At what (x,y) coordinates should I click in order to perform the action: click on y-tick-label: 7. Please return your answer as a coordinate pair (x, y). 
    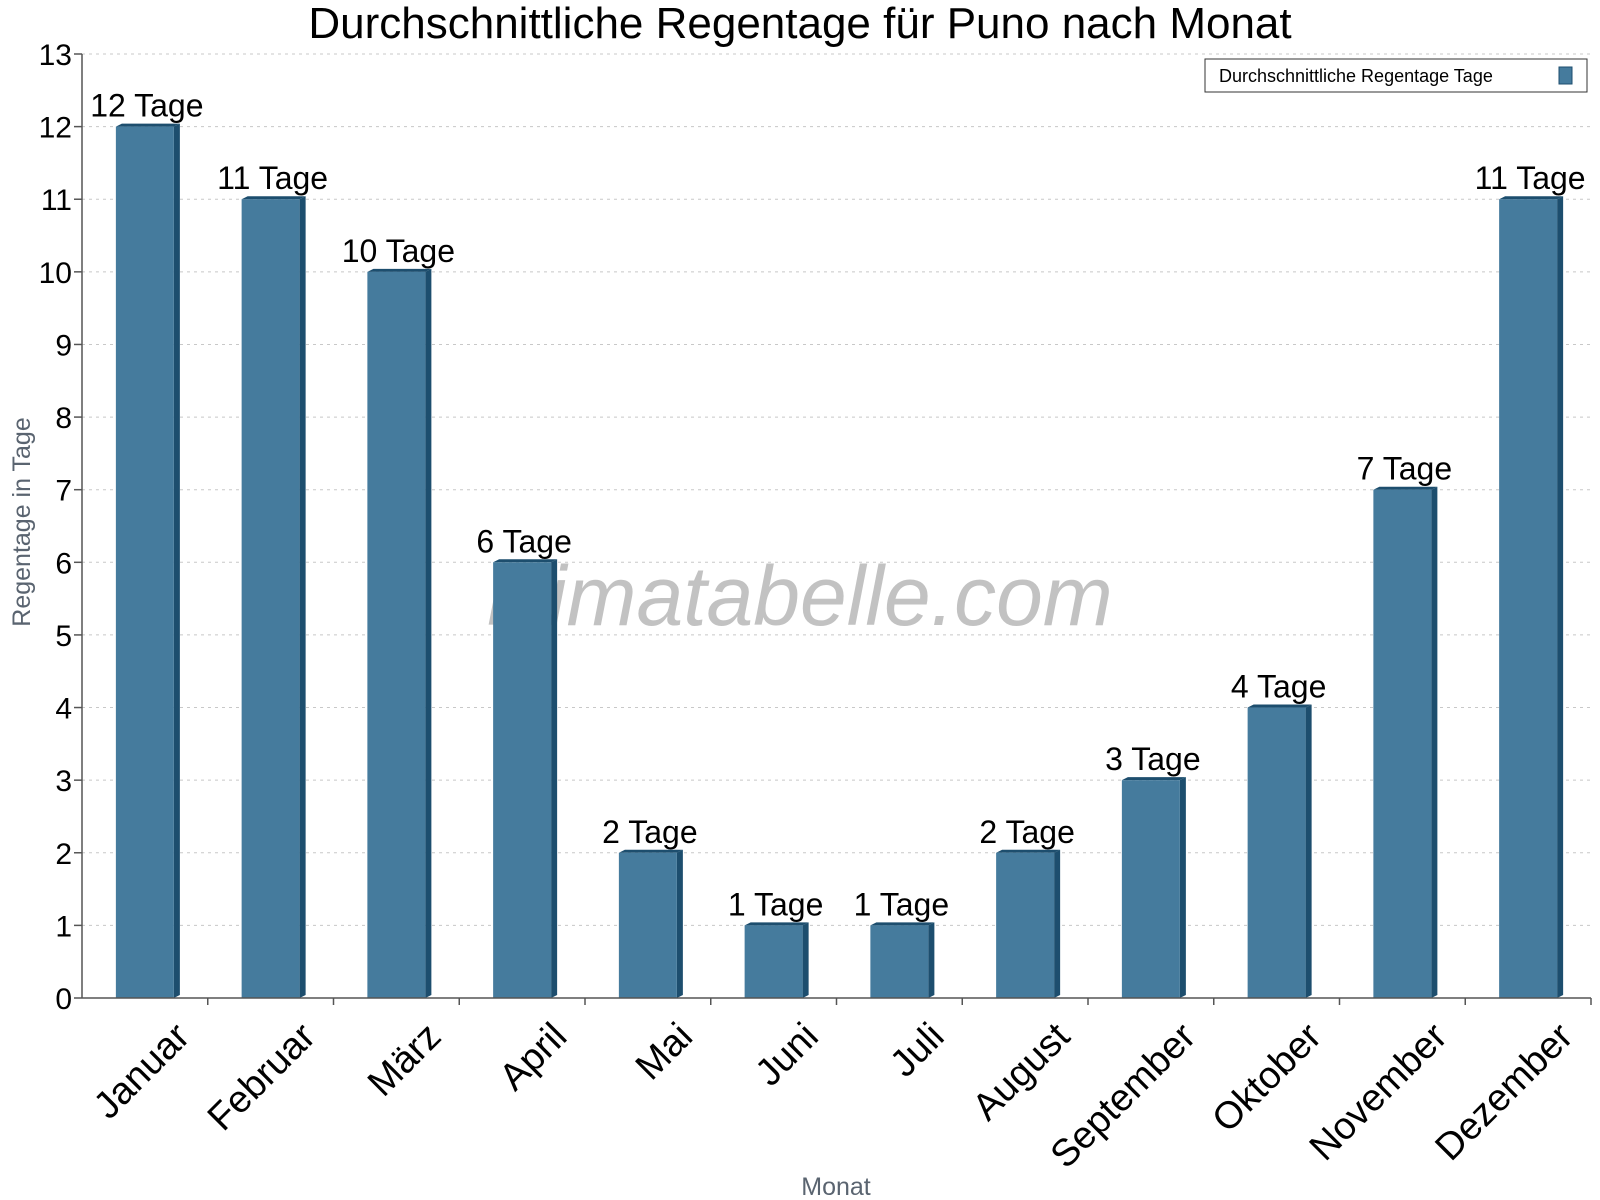
    Looking at the image, I should click on (63, 491).